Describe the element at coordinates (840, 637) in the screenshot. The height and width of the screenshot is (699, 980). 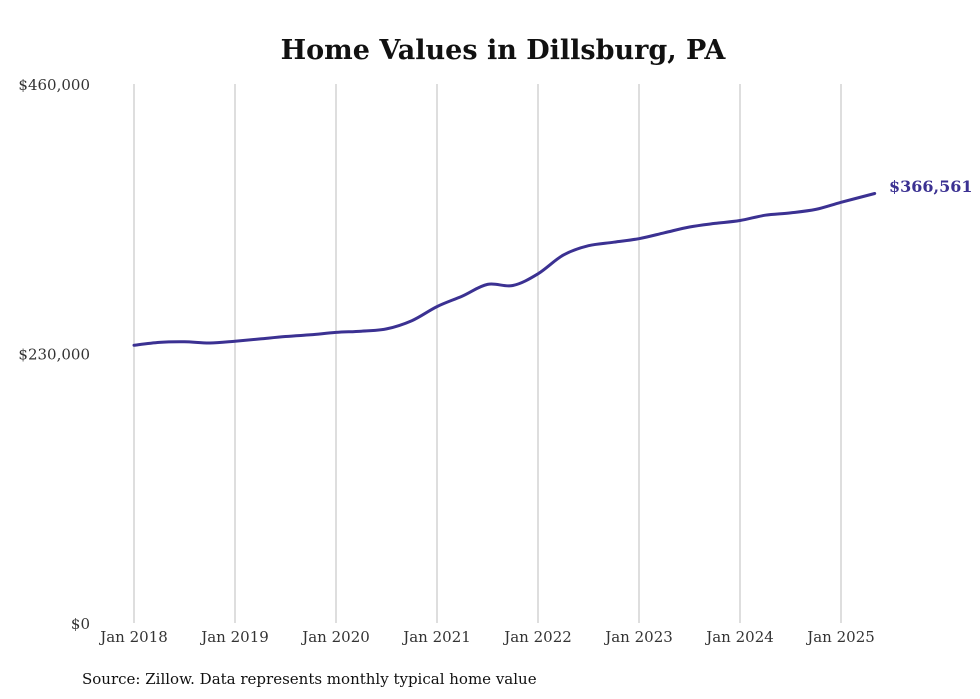
I see `x-tick-label: Jan 2025` at that location.